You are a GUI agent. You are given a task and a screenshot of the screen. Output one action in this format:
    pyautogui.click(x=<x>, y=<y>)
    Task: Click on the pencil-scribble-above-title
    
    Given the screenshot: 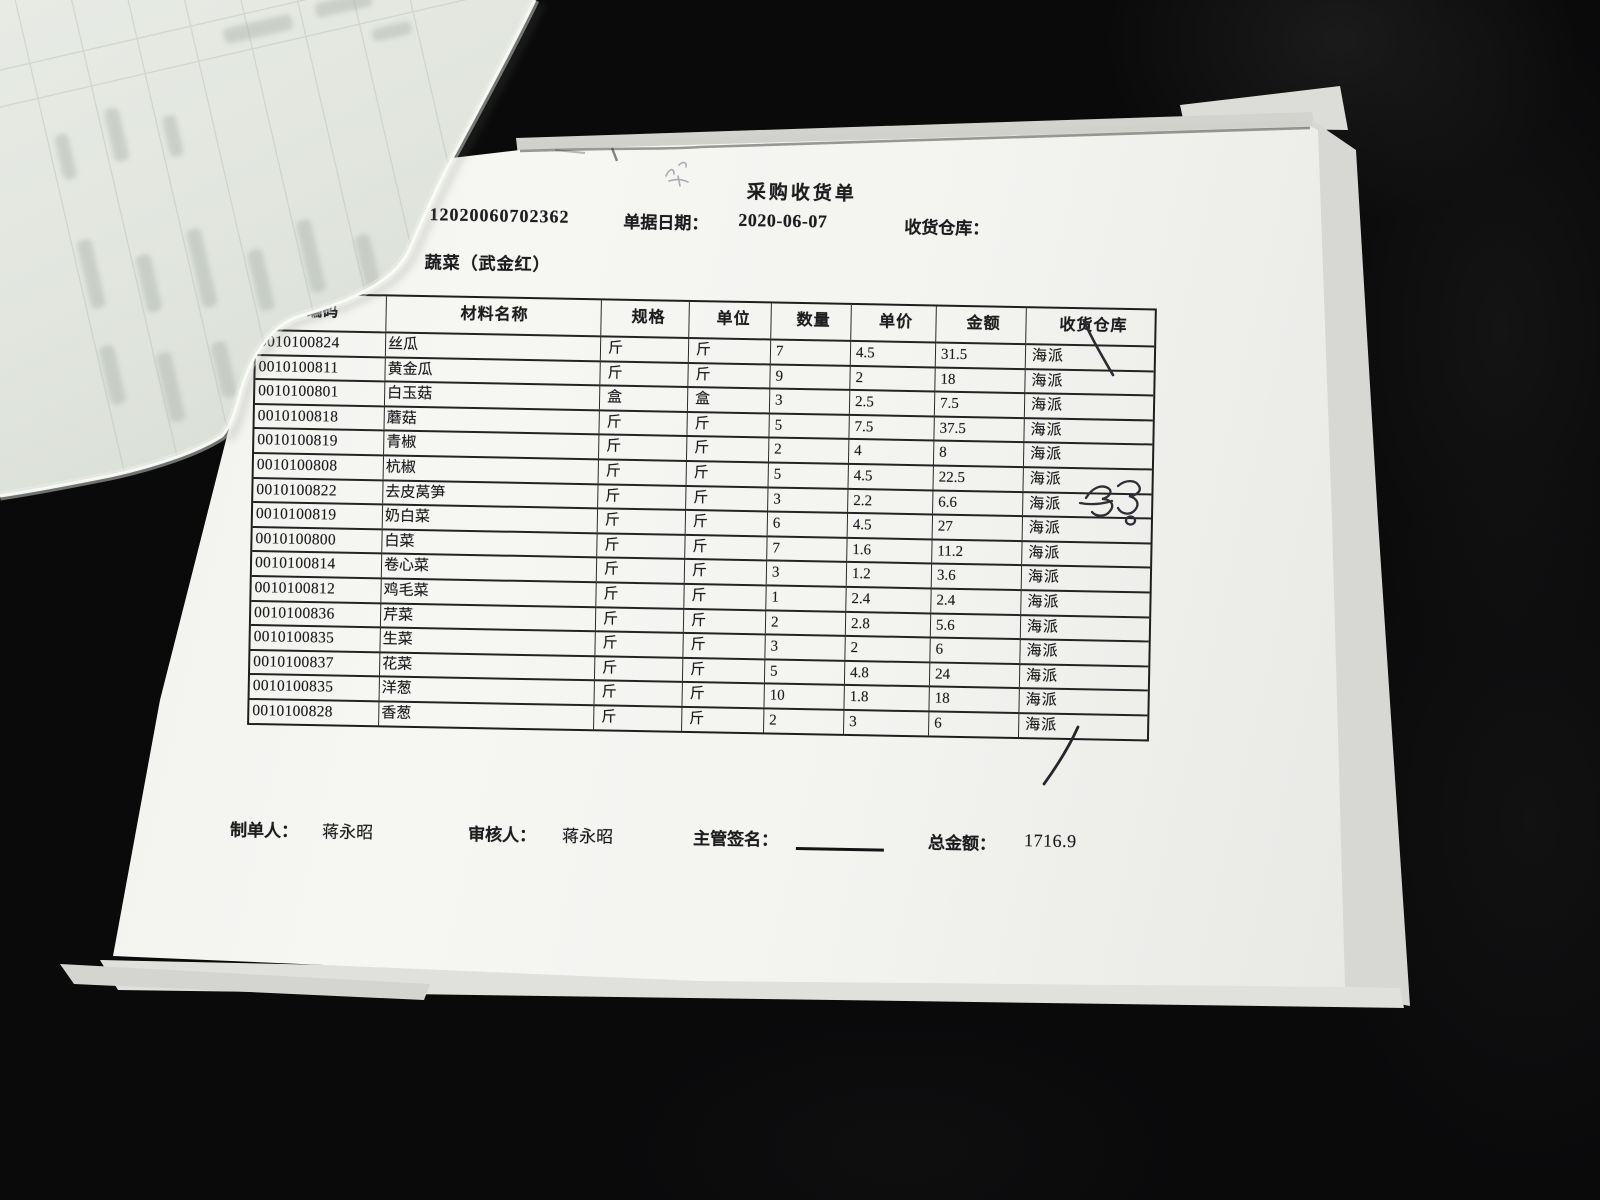 What is the action you would take?
    pyautogui.click(x=677, y=174)
    